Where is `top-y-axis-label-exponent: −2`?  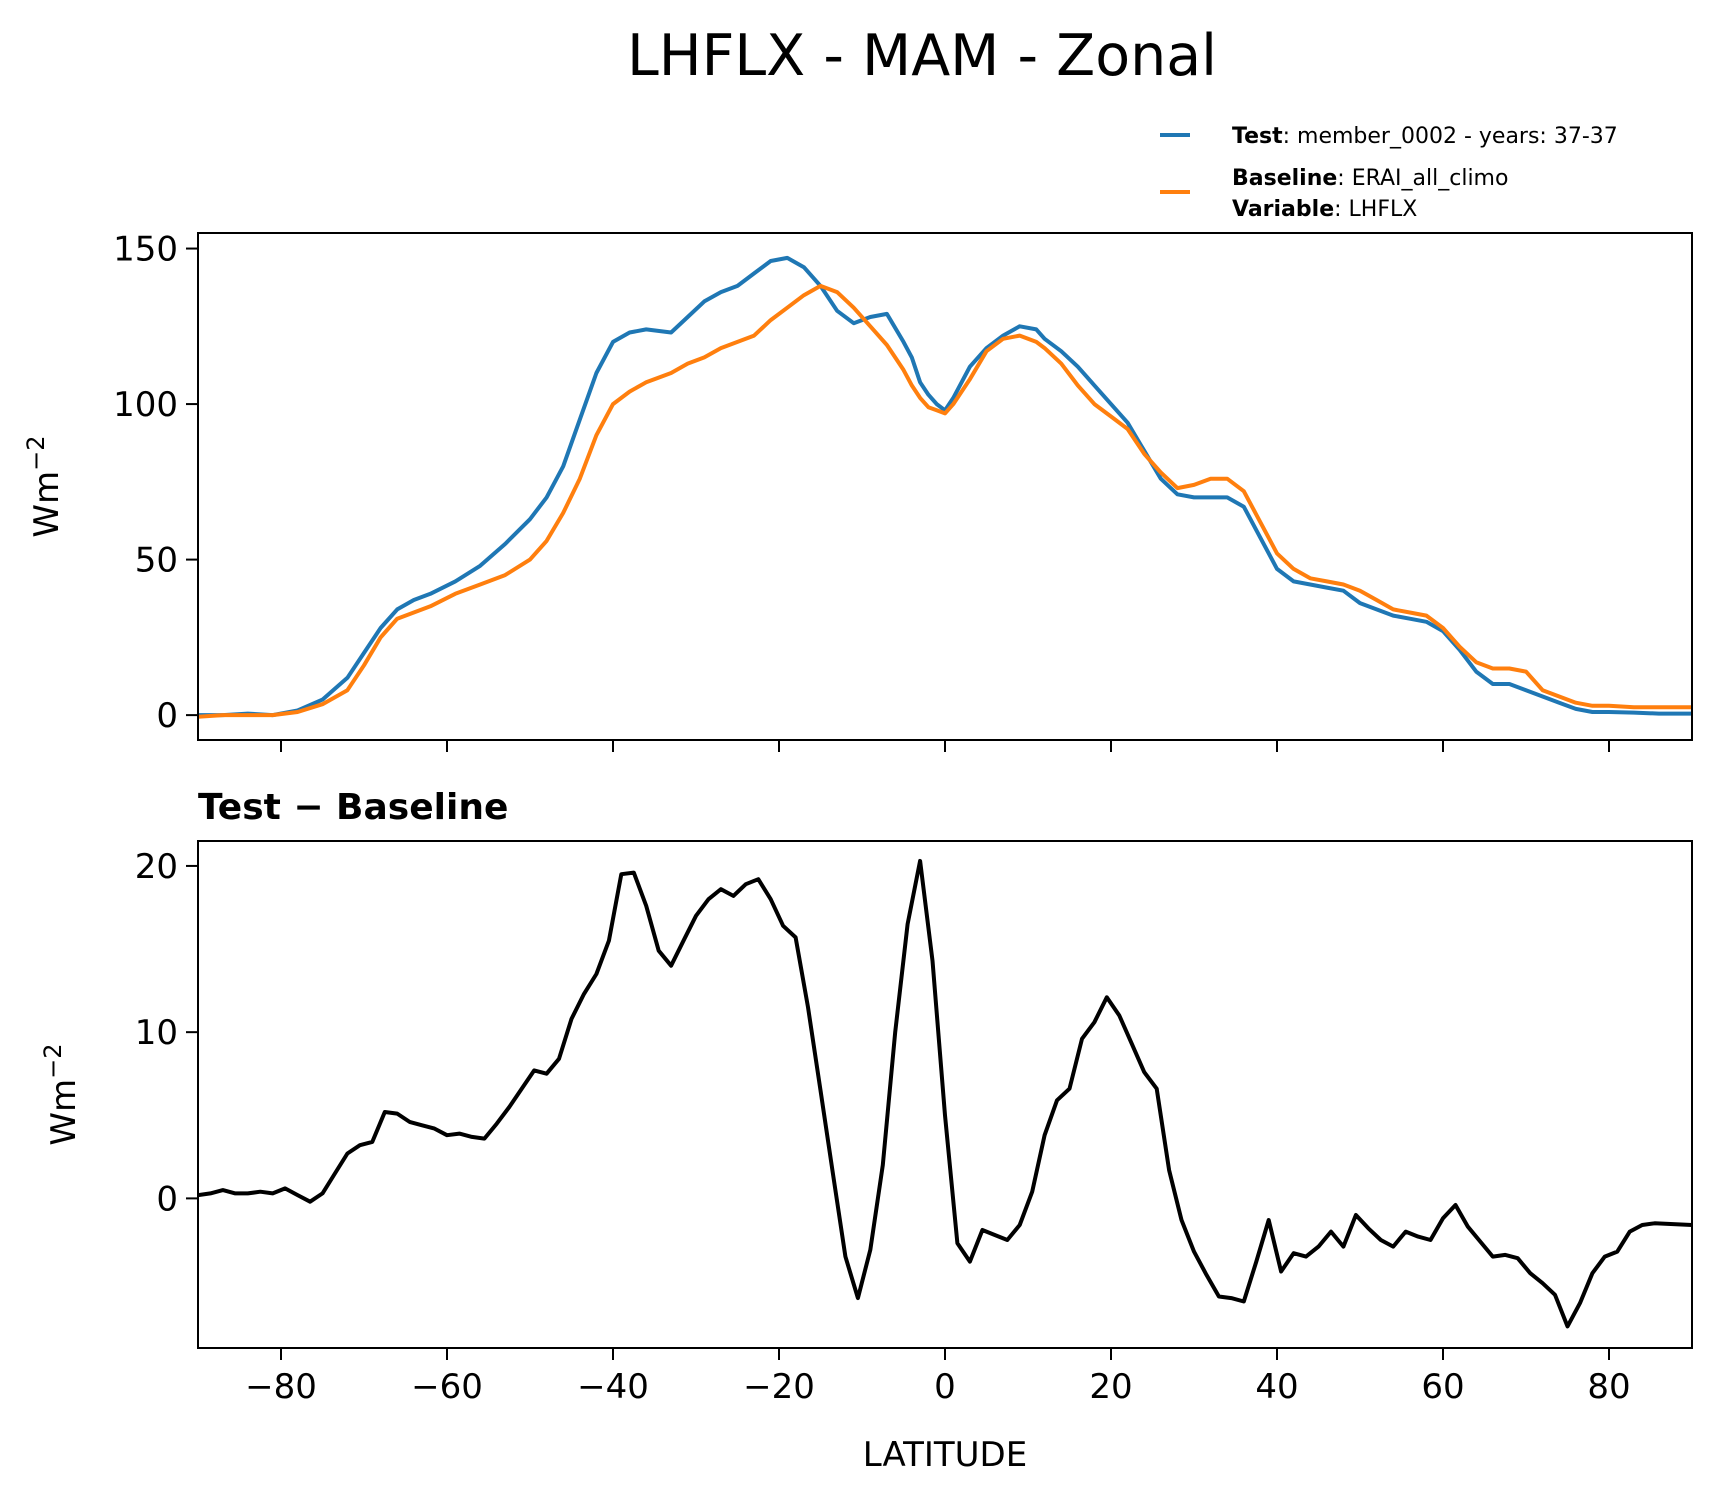
top-y-axis-label-exponent: −2 is located at coordinates (36, 452).